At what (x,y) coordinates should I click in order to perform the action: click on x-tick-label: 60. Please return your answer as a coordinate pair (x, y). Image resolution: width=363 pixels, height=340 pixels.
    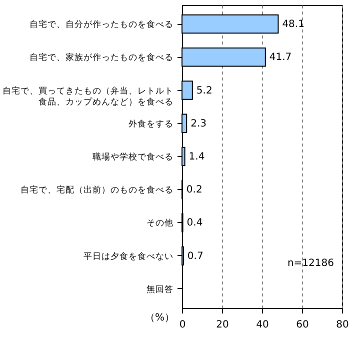
    Looking at the image, I should click on (302, 325).